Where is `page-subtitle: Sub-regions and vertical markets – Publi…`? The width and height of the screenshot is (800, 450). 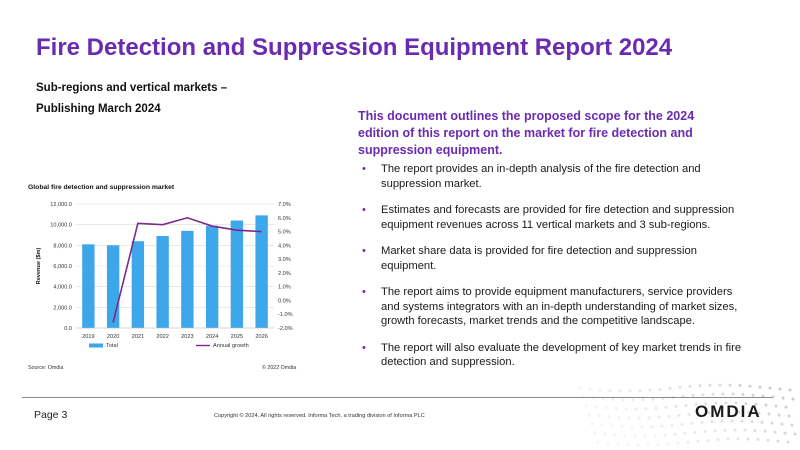
page-subtitle: Sub-regions and vertical markets – Publi… is located at coordinates (156, 99).